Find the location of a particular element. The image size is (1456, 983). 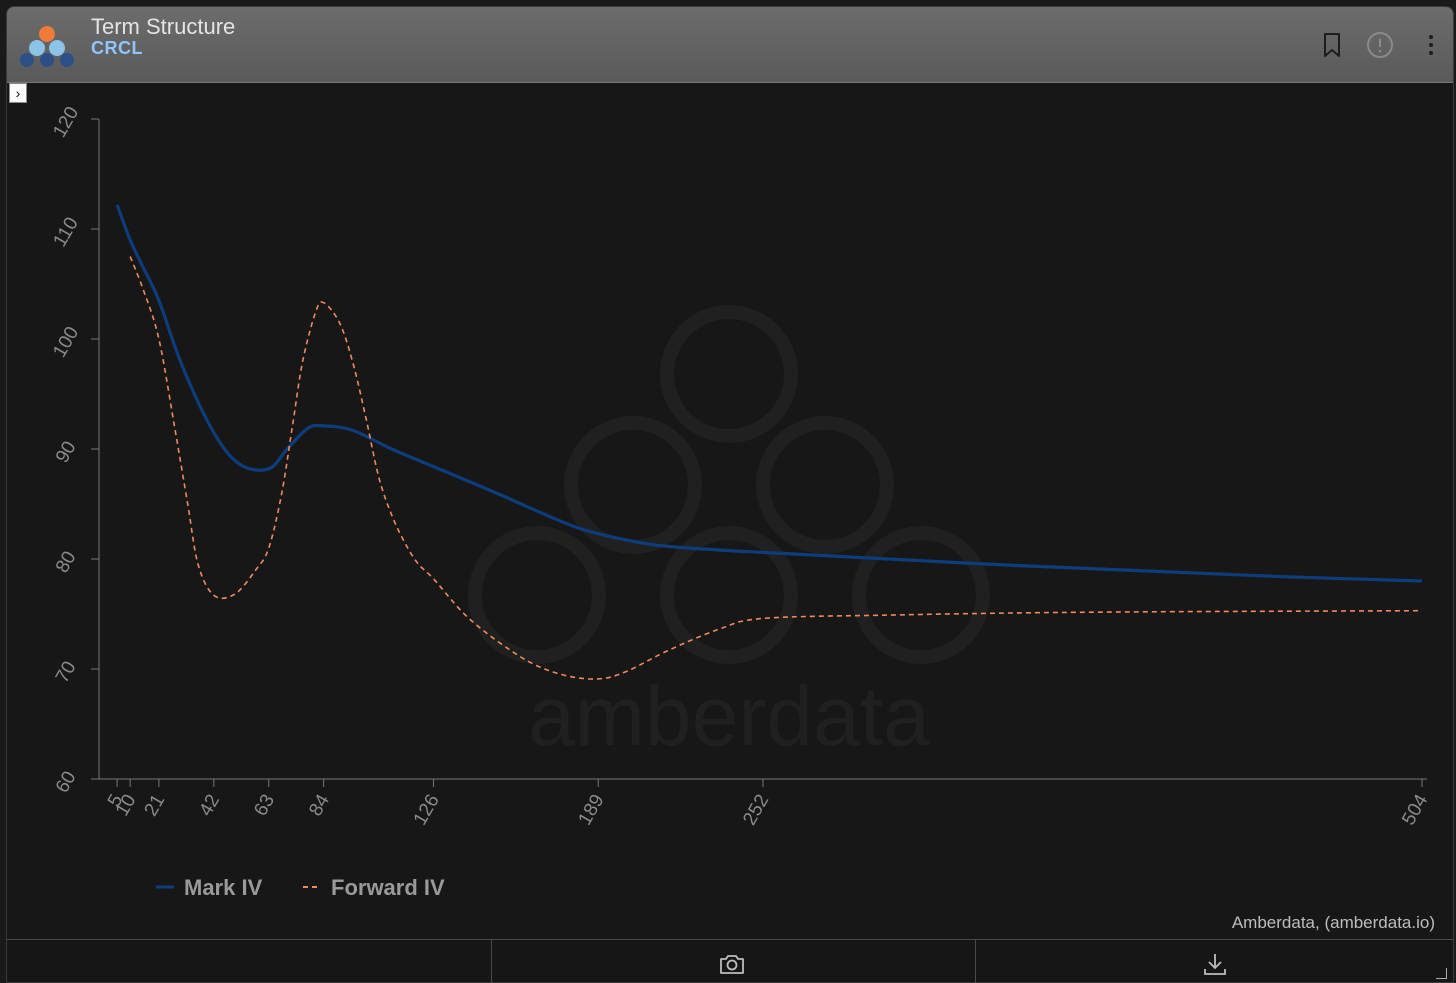

footer-cell-left is located at coordinates (249, 961).